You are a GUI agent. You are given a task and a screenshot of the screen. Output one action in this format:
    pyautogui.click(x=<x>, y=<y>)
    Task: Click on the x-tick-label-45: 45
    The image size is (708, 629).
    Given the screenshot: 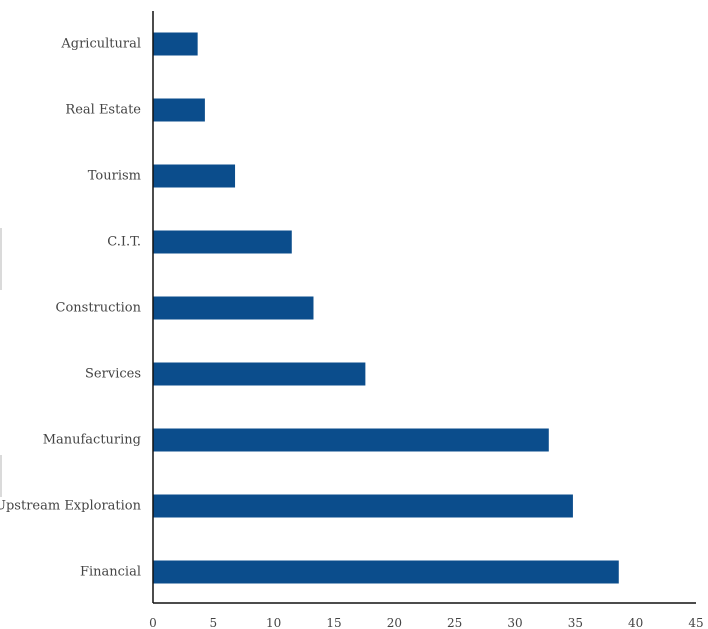 What is the action you would take?
    pyautogui.click(x=695, y=622)
    